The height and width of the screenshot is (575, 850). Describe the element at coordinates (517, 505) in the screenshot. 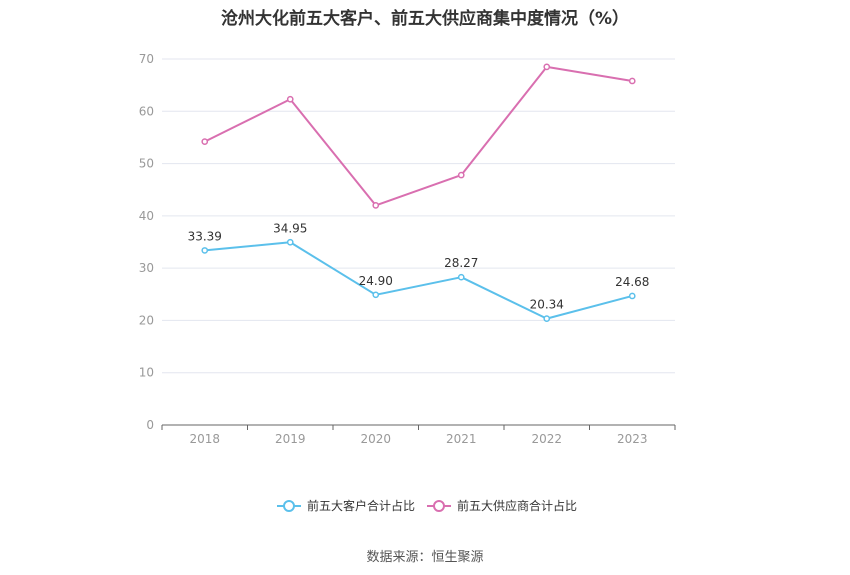

I see `legend-label-1: 前五大供应商合计占比` at that location.